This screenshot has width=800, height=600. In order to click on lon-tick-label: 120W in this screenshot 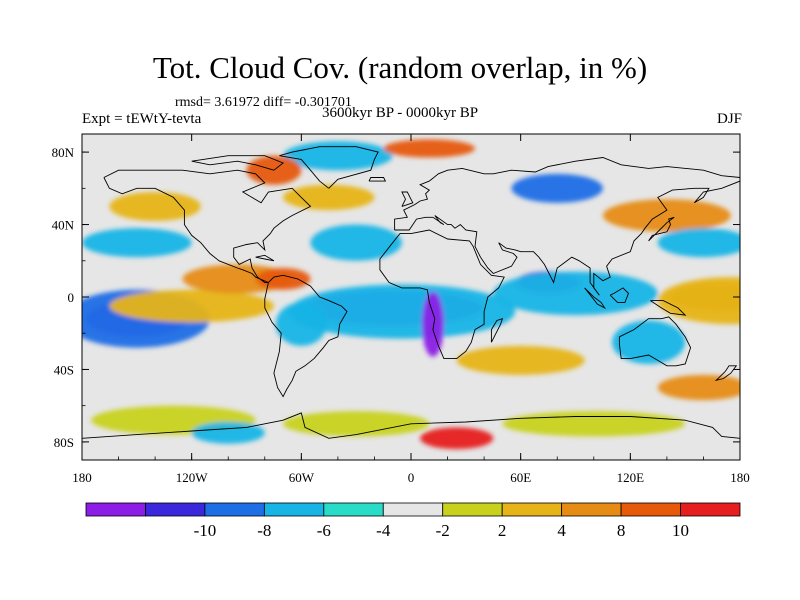, I will do `click(192, 477)`.